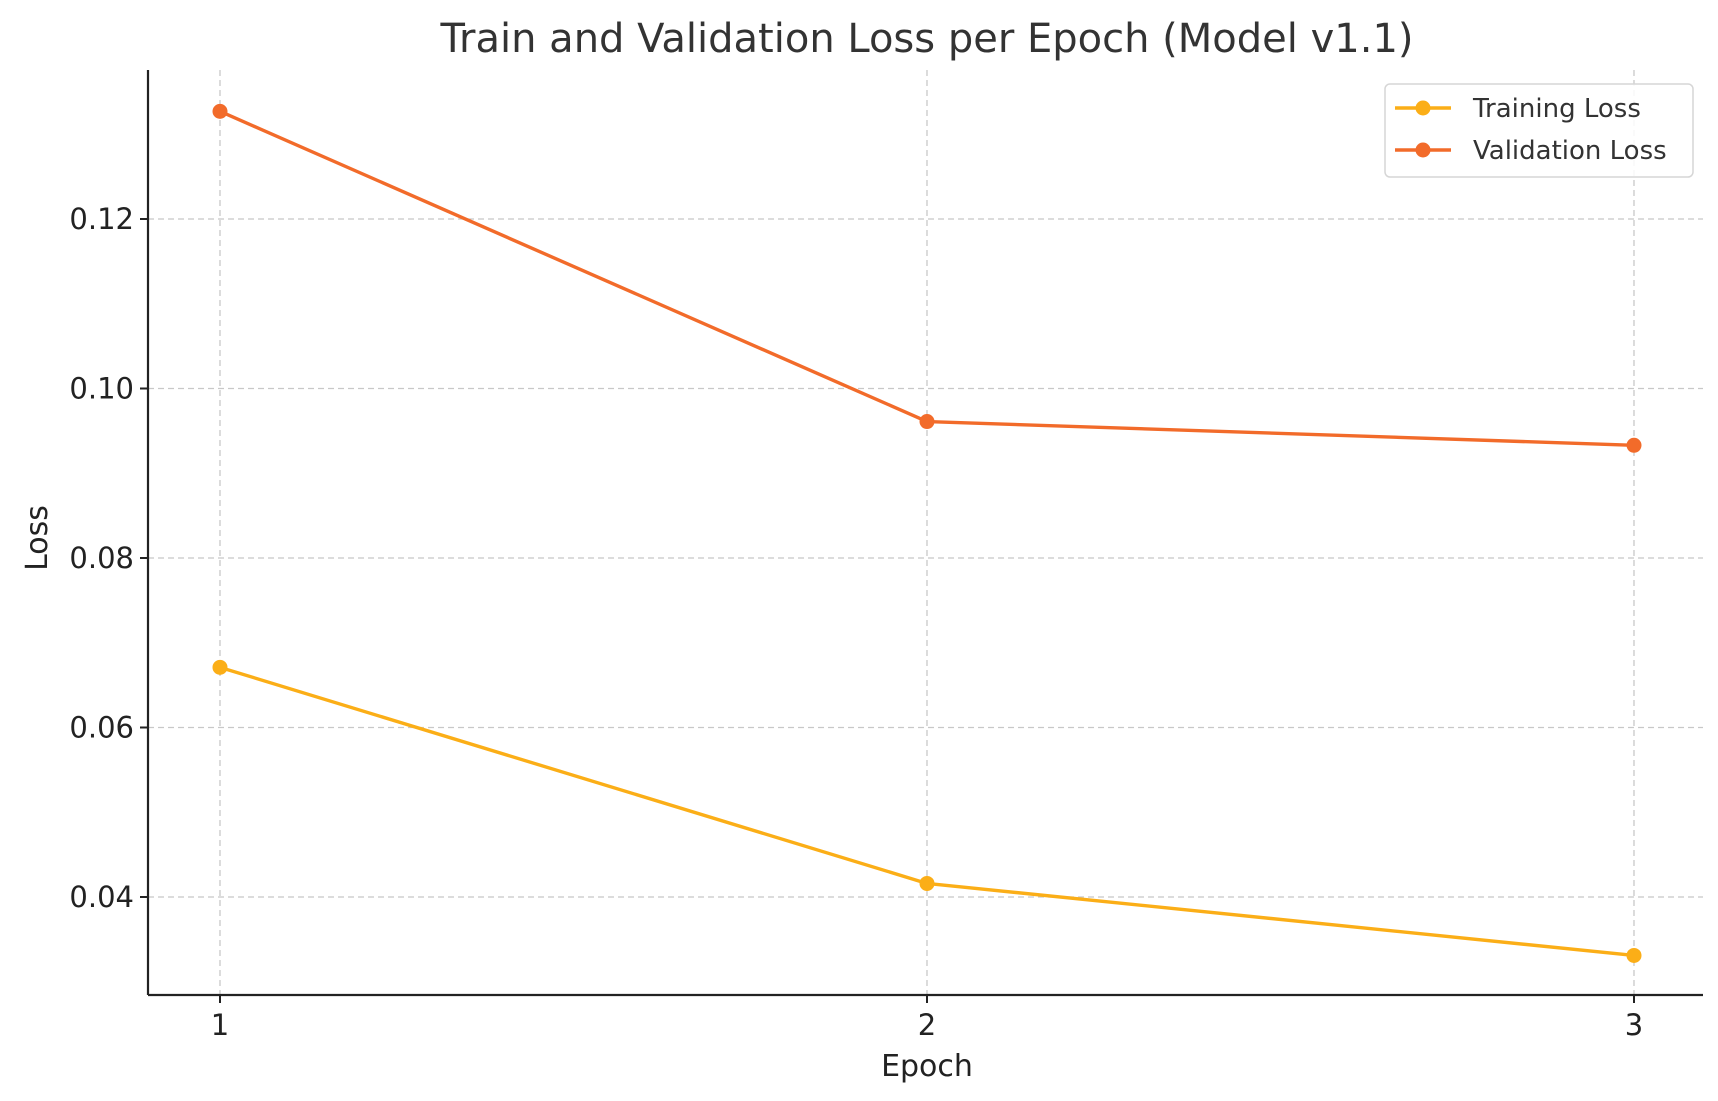  What do you see at coordinates (101, 728) in the screenshot?
I see `y-tick-label: 0.06` at bounding box center [101, 728].